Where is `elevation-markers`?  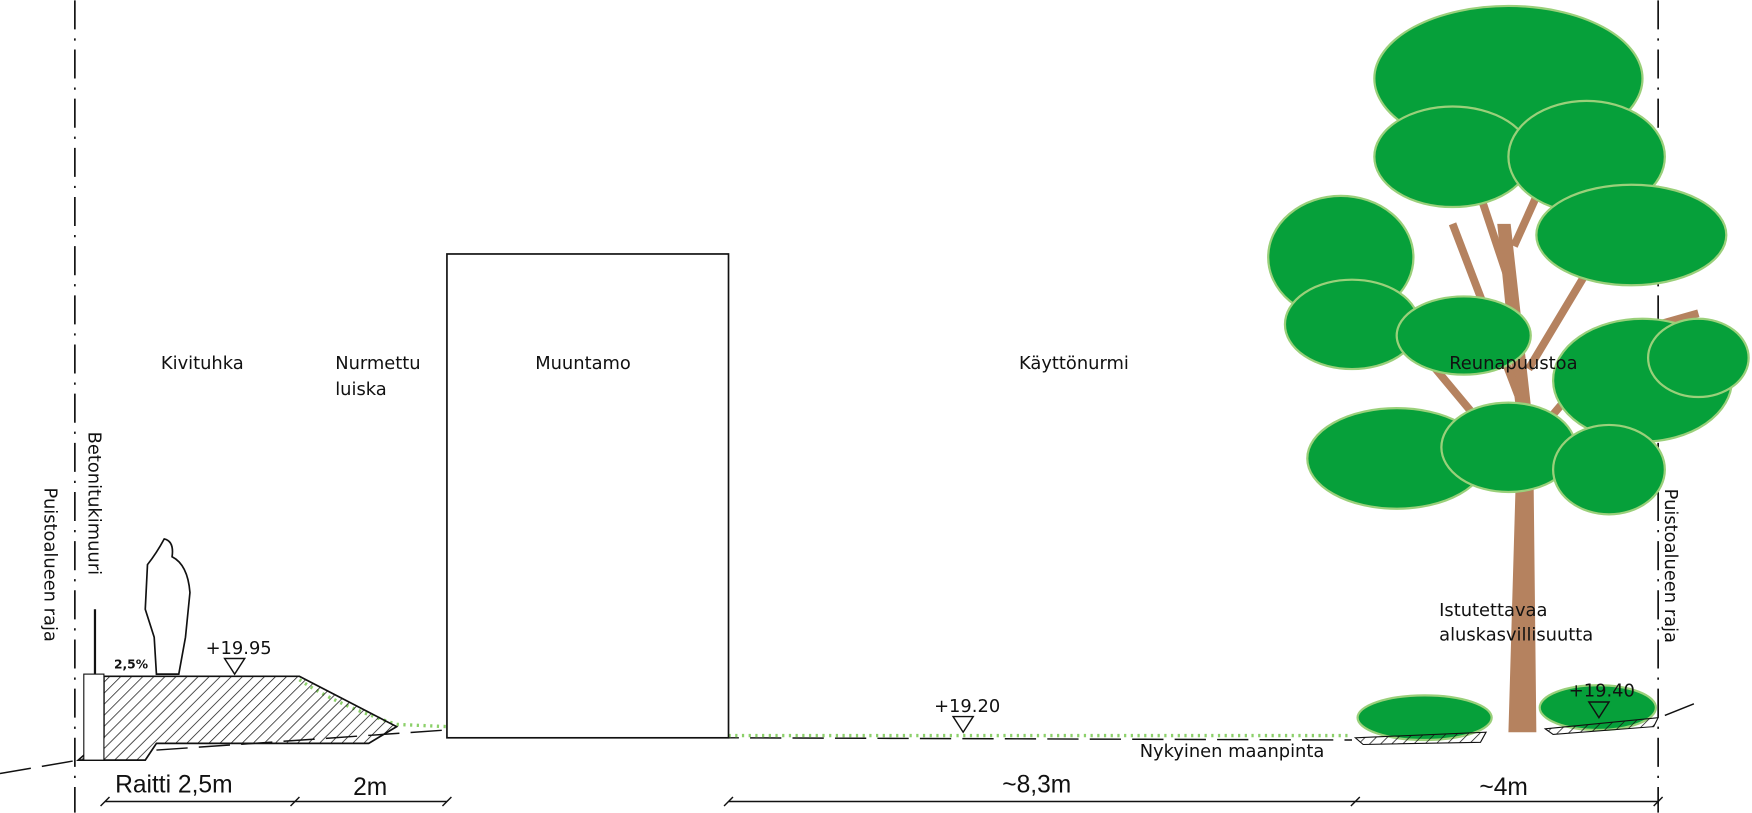
elevation-markers is located at coordinates (917, 695).